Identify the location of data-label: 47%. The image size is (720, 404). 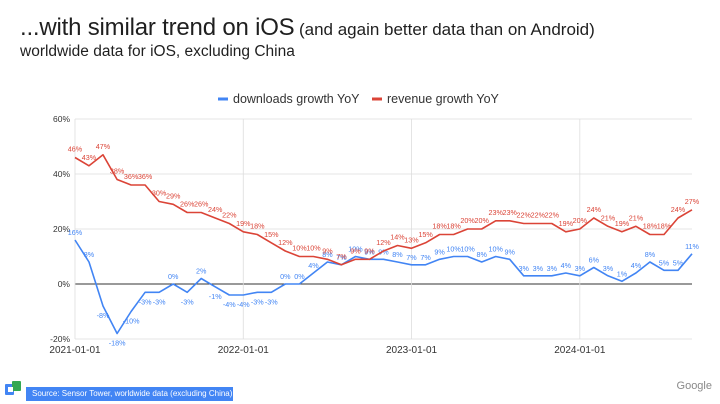
(103, 146).